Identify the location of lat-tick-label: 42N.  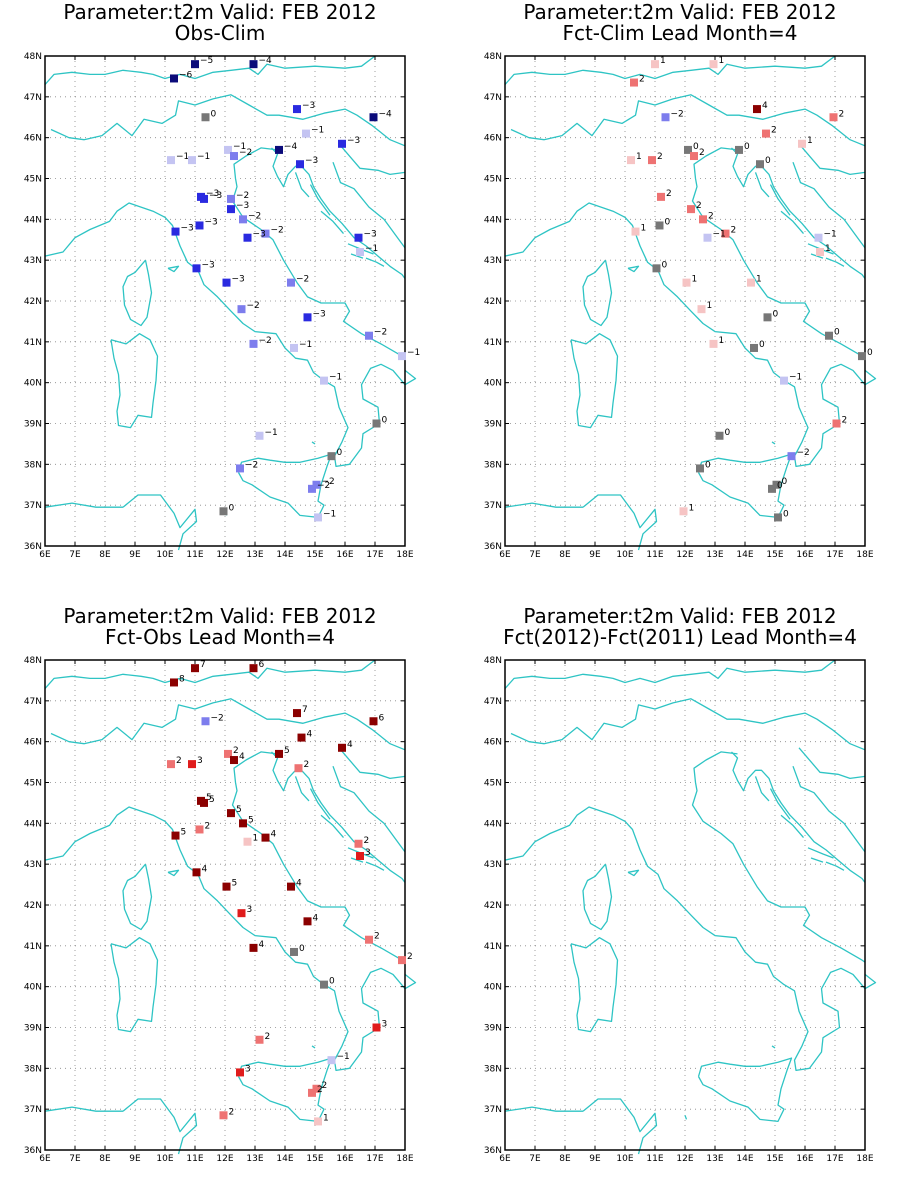
(33, 302).